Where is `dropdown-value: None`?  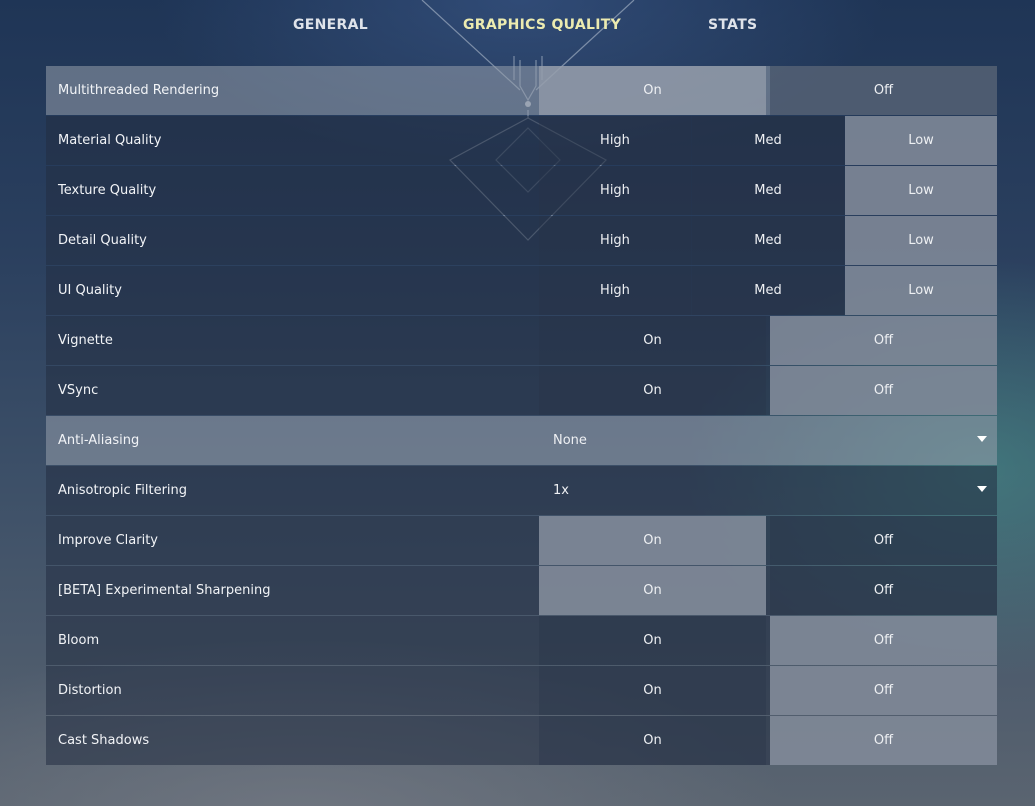 dropdown-value: None is located at coordinates (570, 440).